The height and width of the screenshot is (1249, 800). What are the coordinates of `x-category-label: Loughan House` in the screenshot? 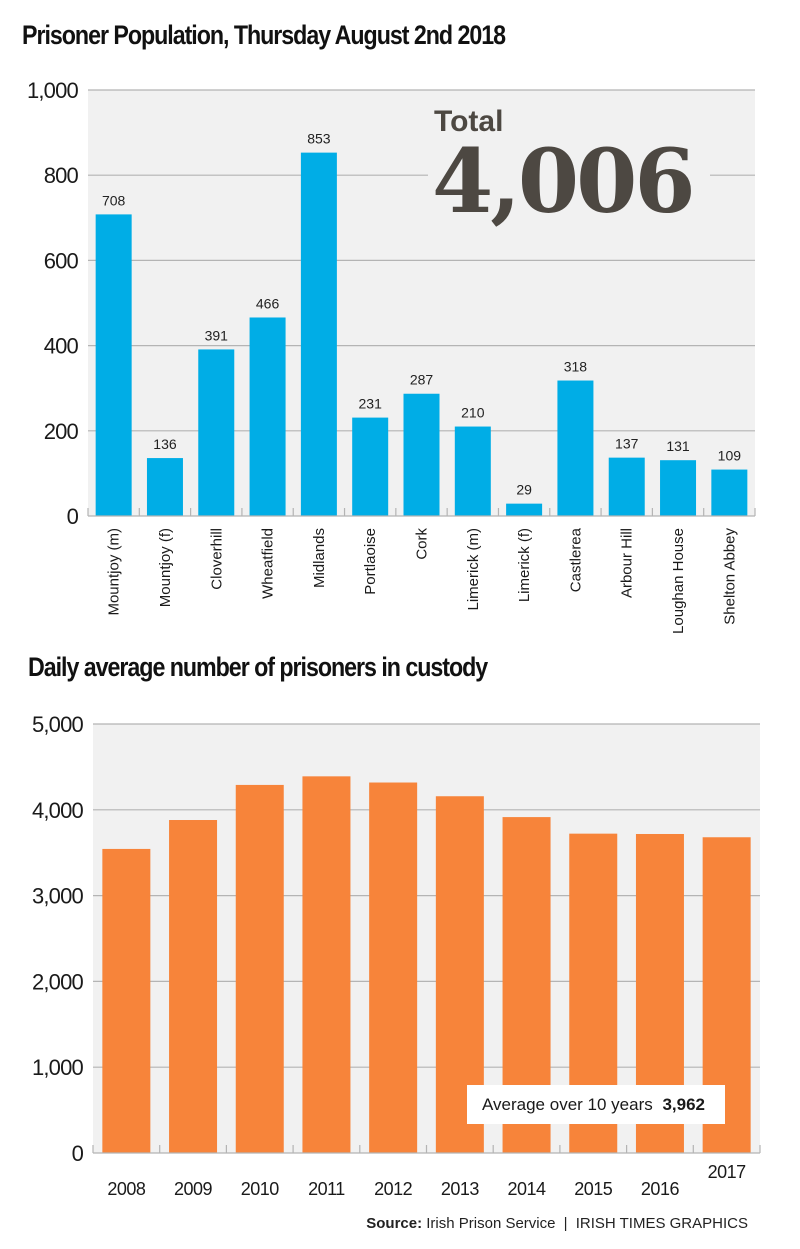 It's located at (678, 581).